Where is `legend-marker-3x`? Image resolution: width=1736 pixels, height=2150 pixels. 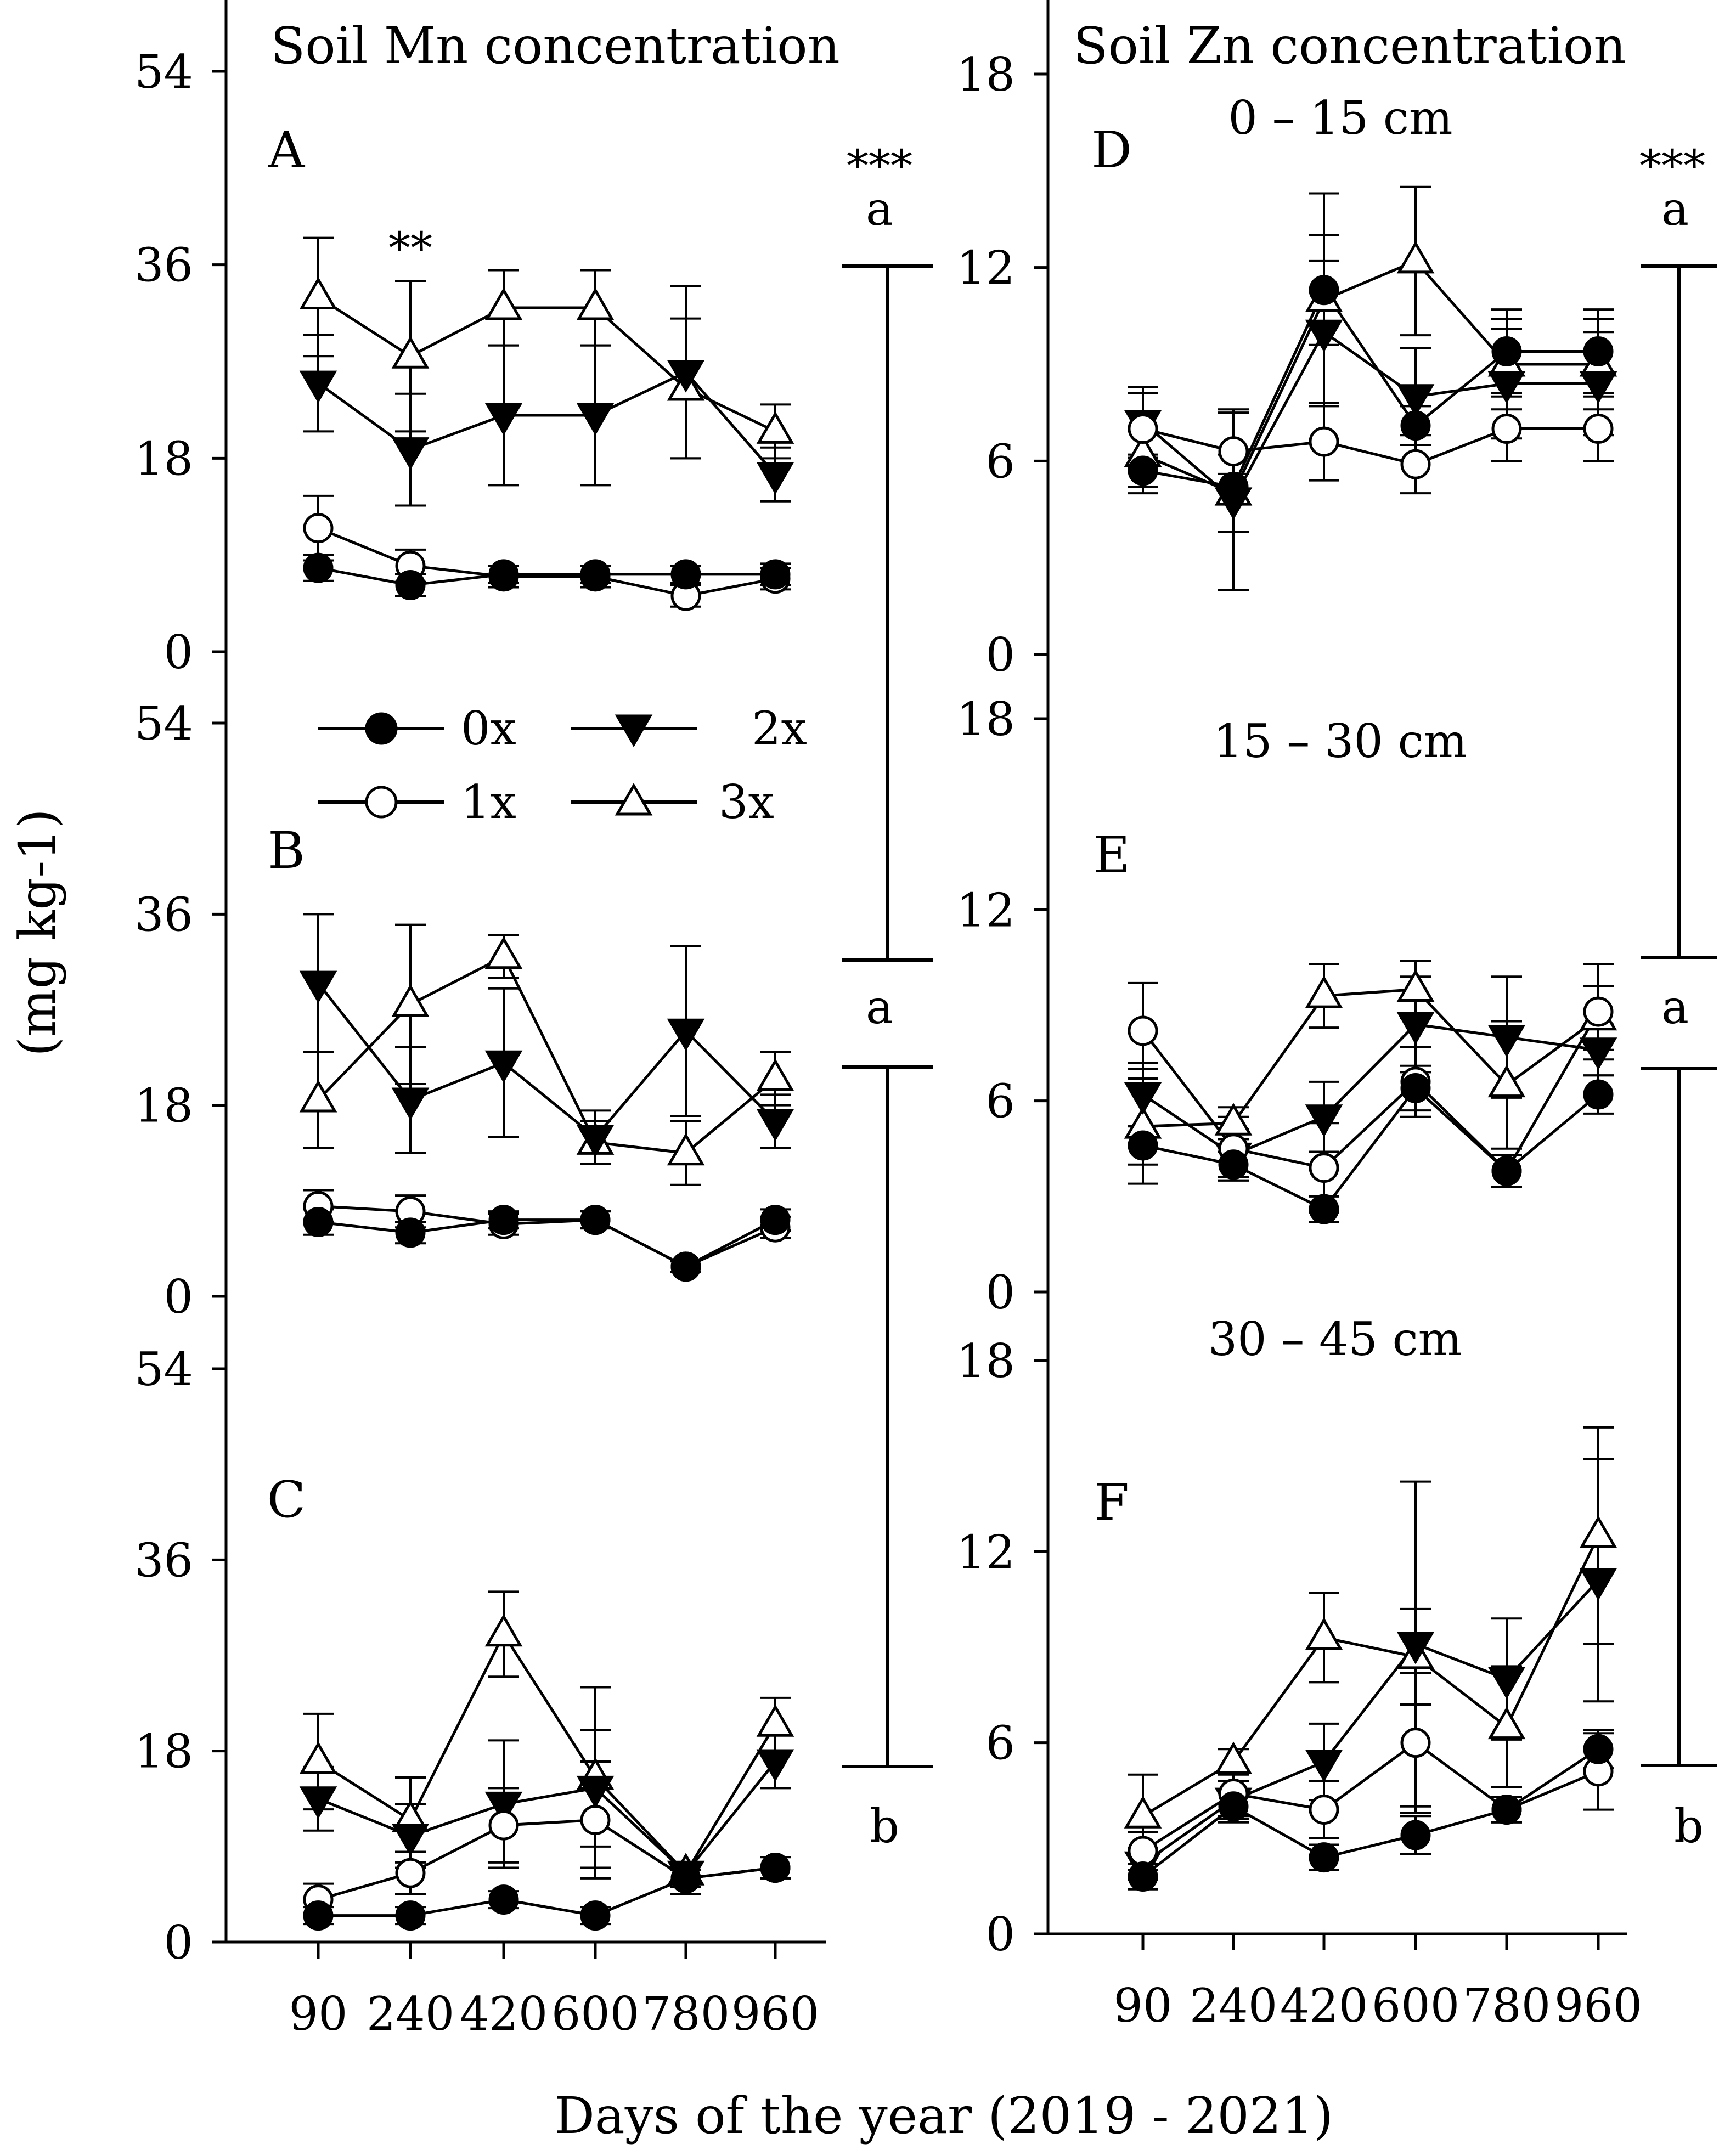 legend-marker-3x is located at coordinates (634, 799).